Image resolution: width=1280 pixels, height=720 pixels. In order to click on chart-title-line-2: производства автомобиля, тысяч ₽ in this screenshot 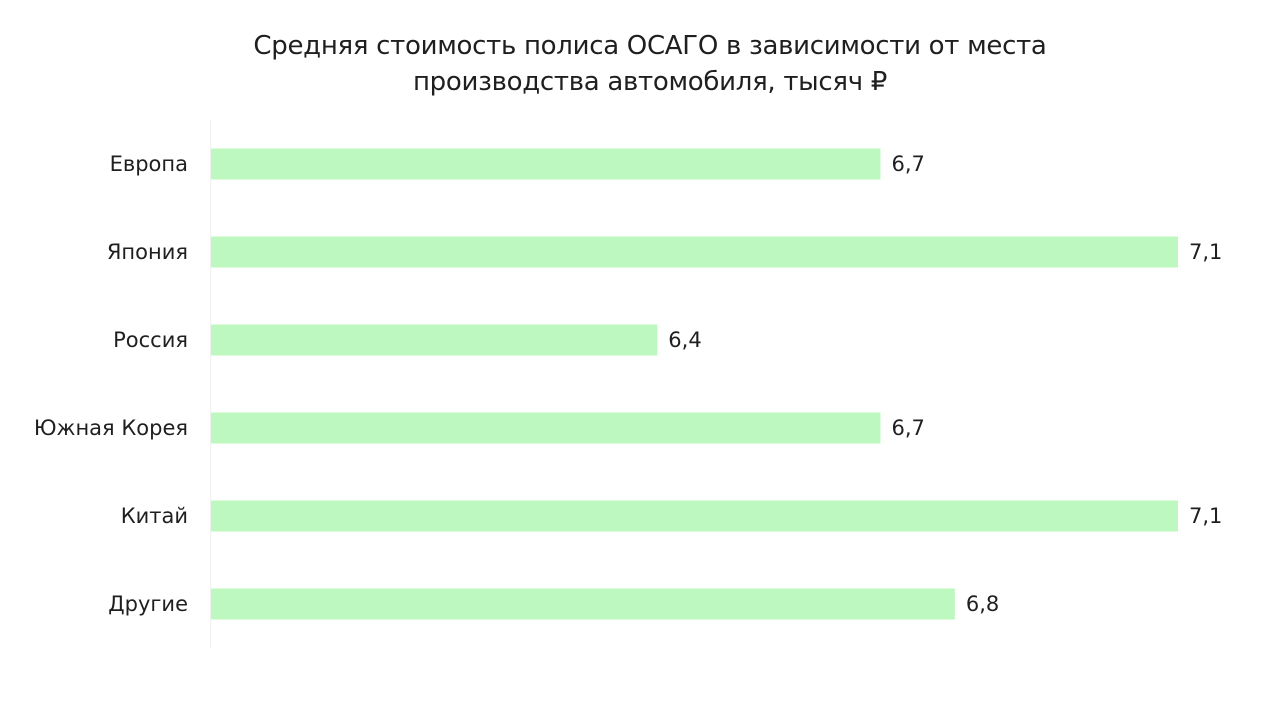, I will do `click(650, 82)`.